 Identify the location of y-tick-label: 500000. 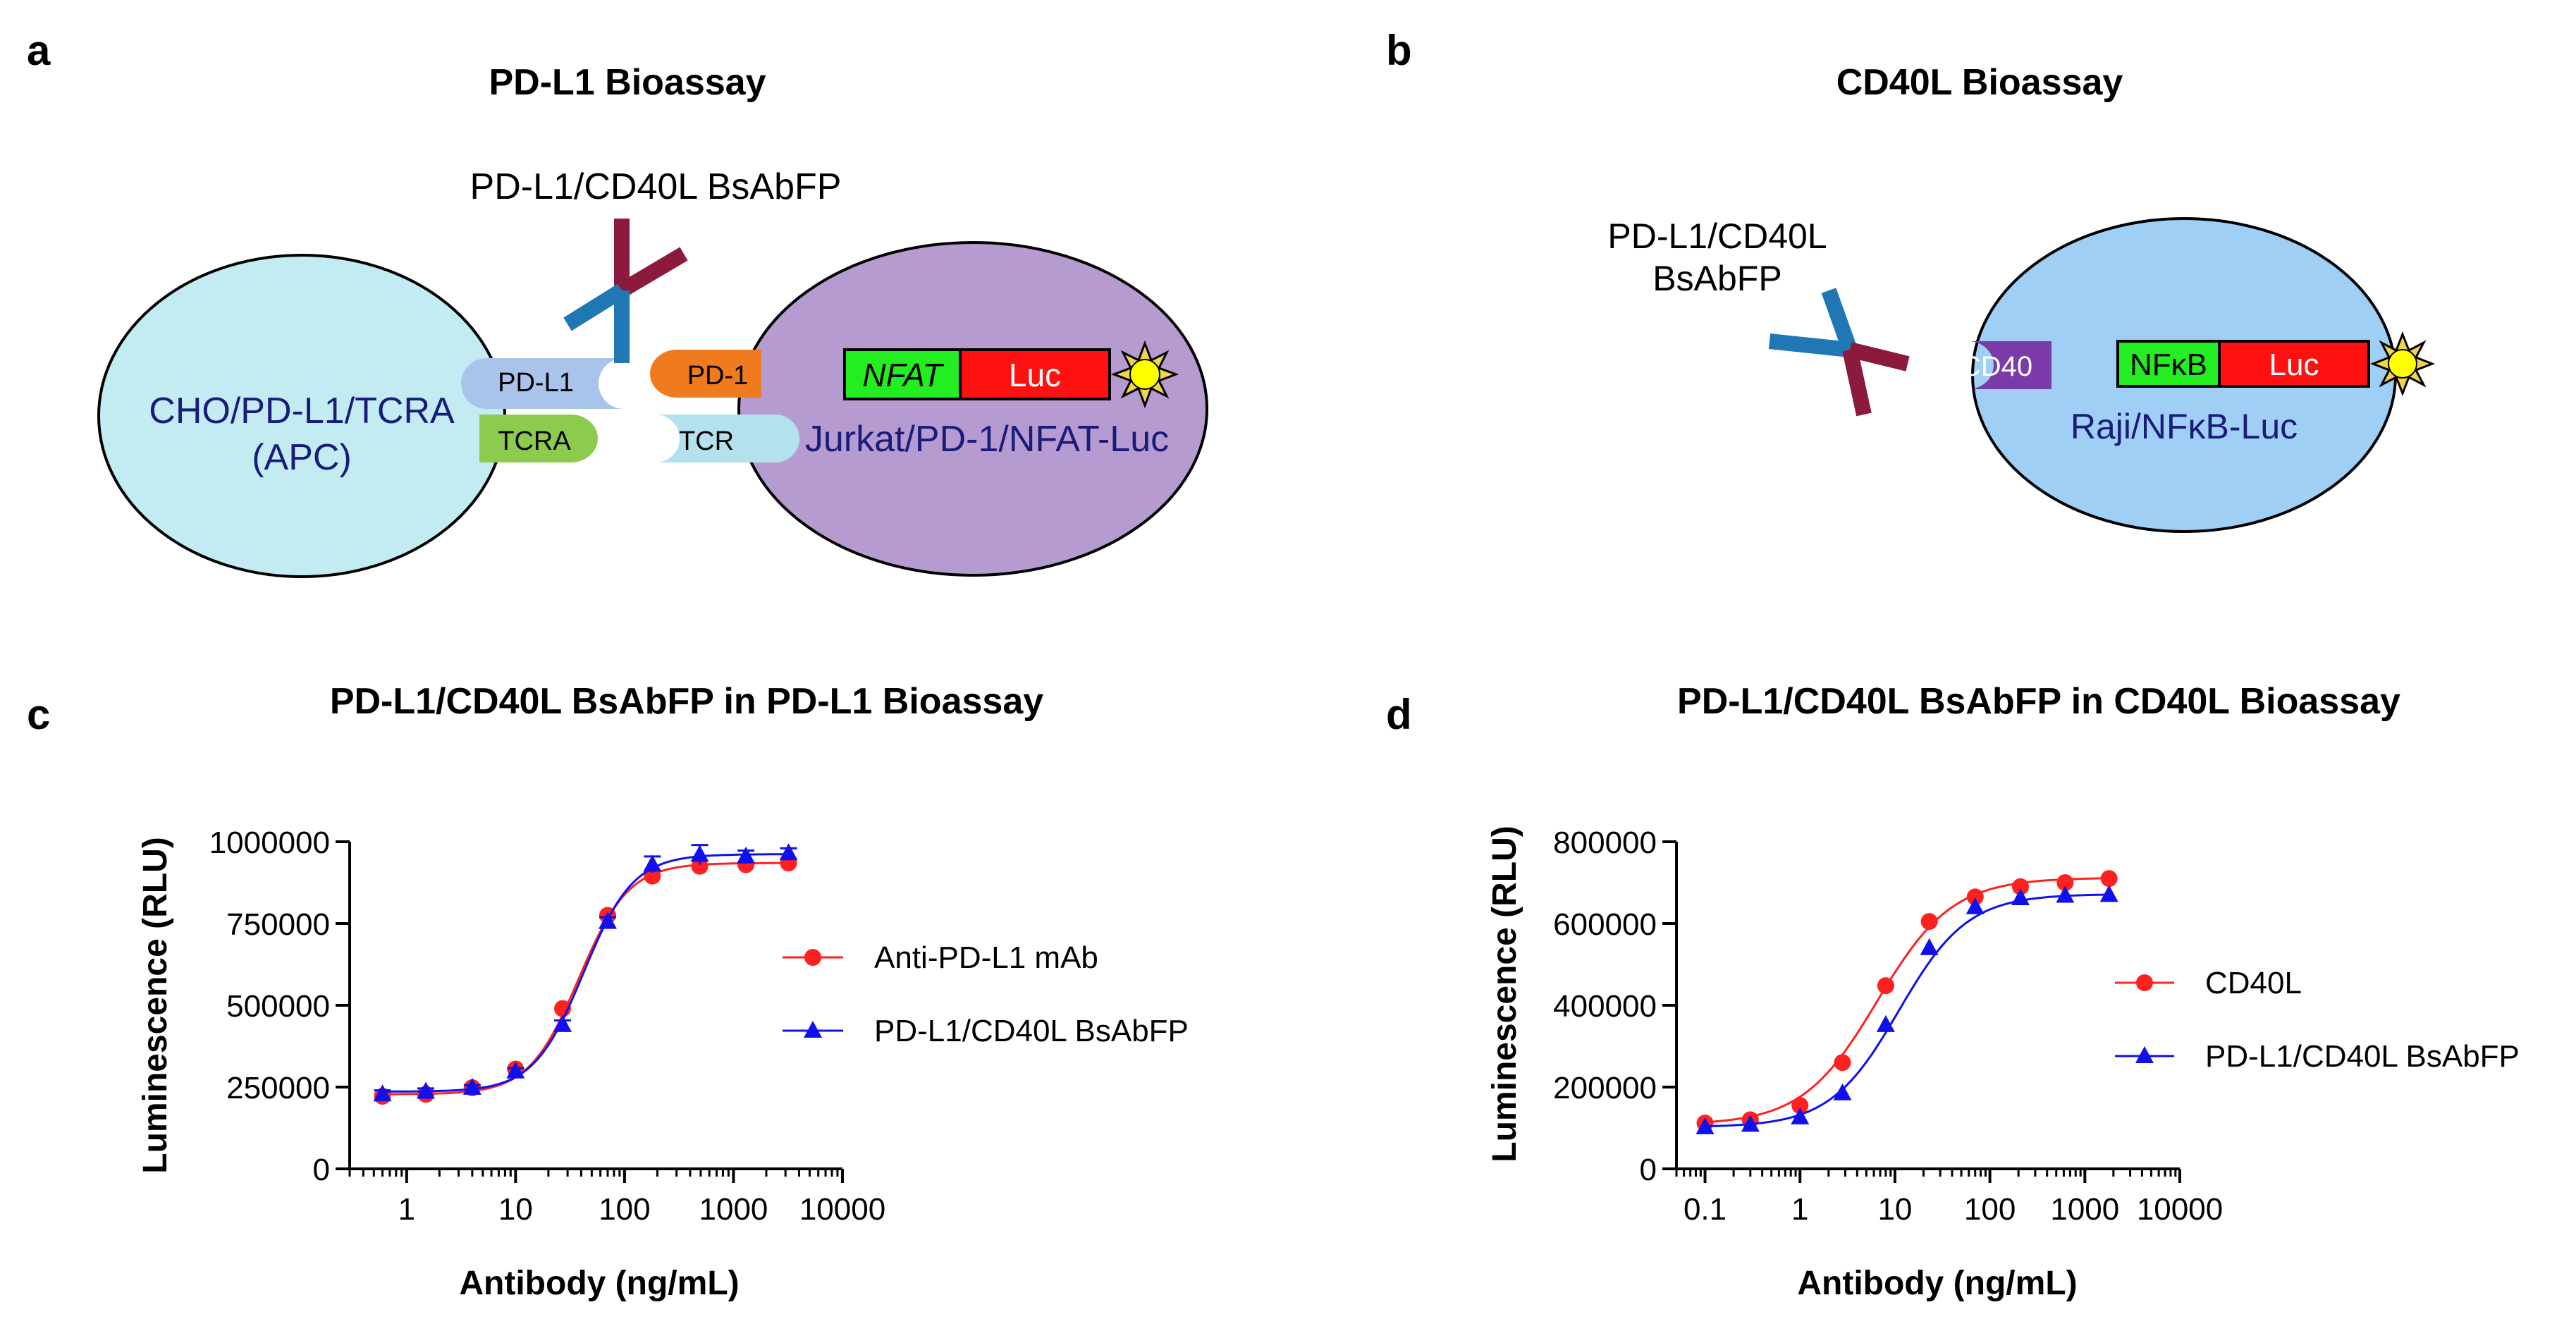
(278, 1006).